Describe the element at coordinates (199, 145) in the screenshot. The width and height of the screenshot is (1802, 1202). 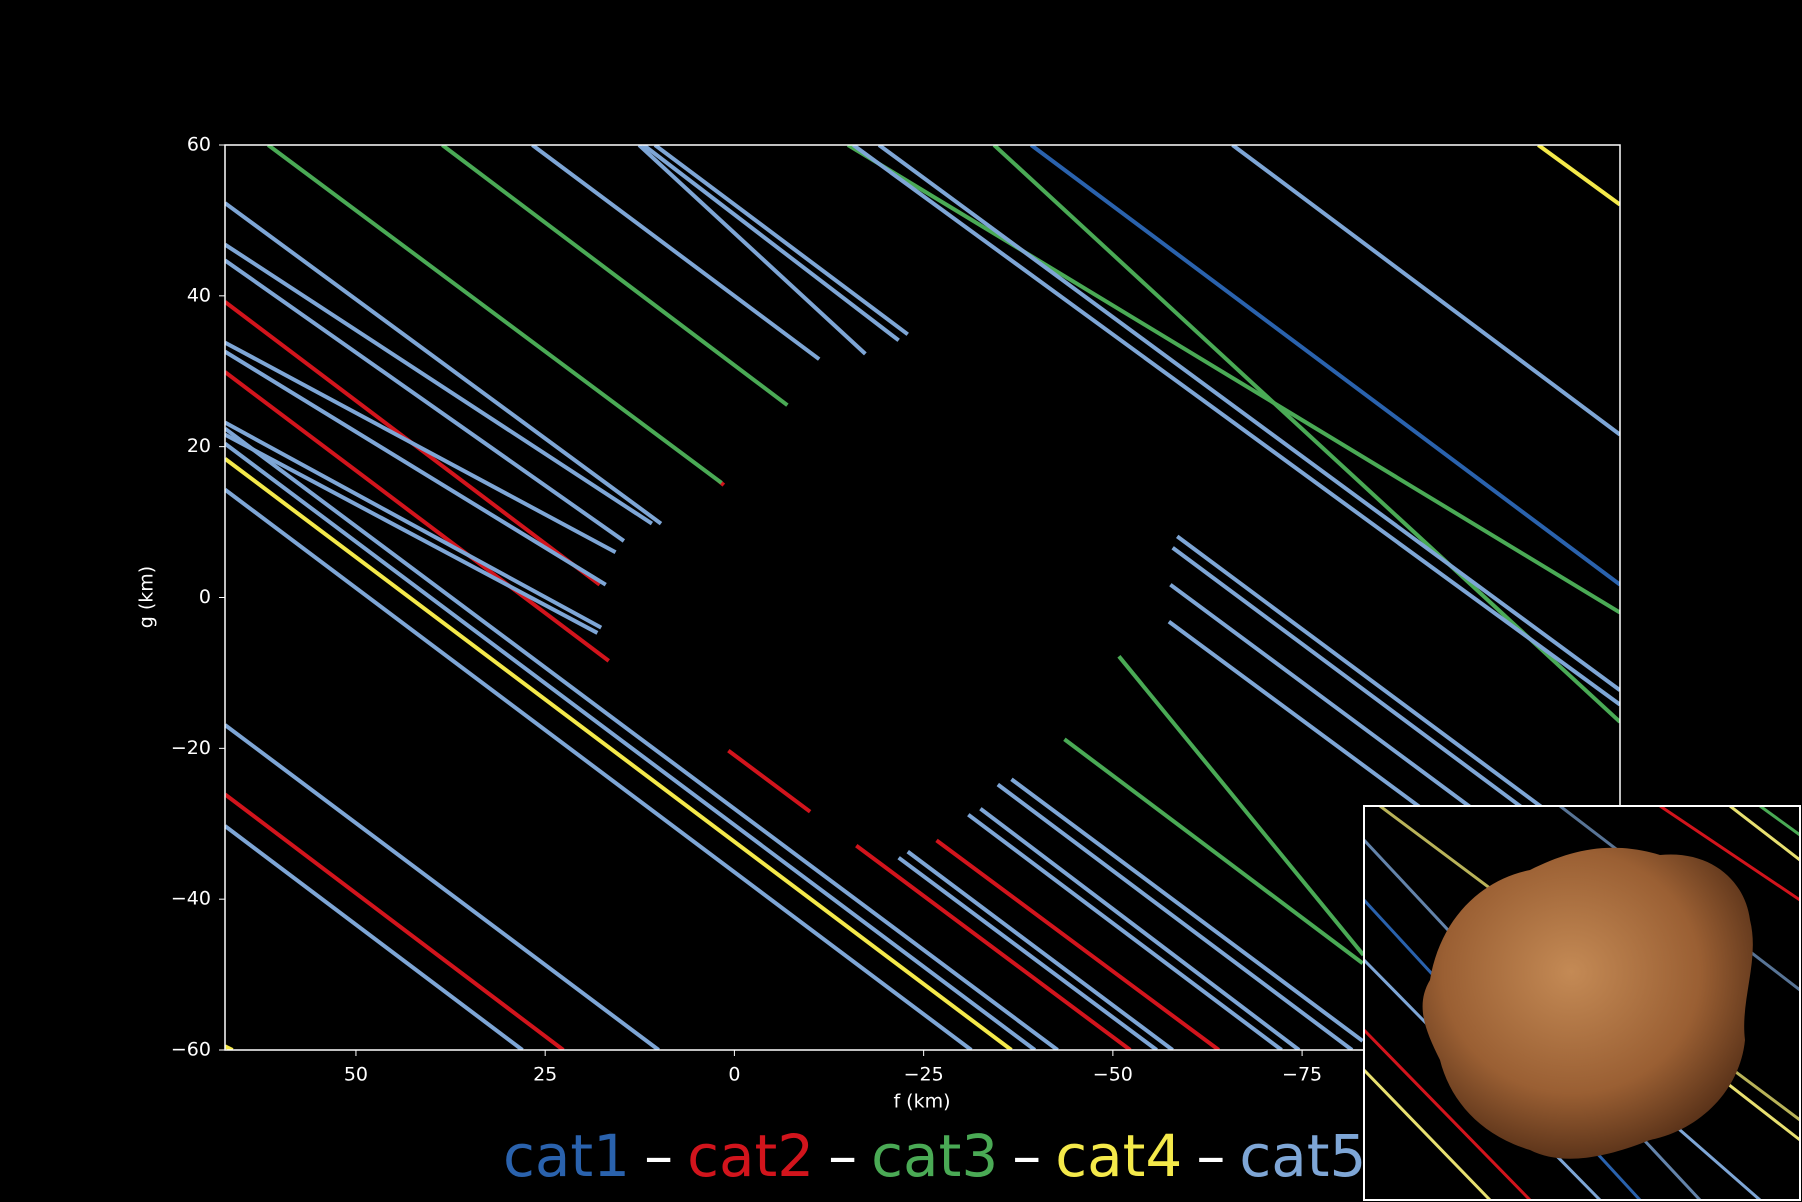
I see `y-tick-label: 60` at that location.